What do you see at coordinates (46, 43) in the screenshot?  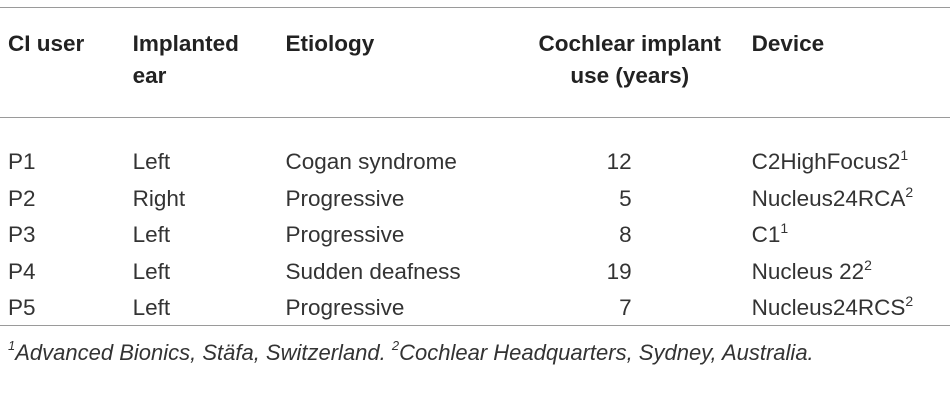 I see `header-ci-user: CI user` at bounding box center [46, 43].